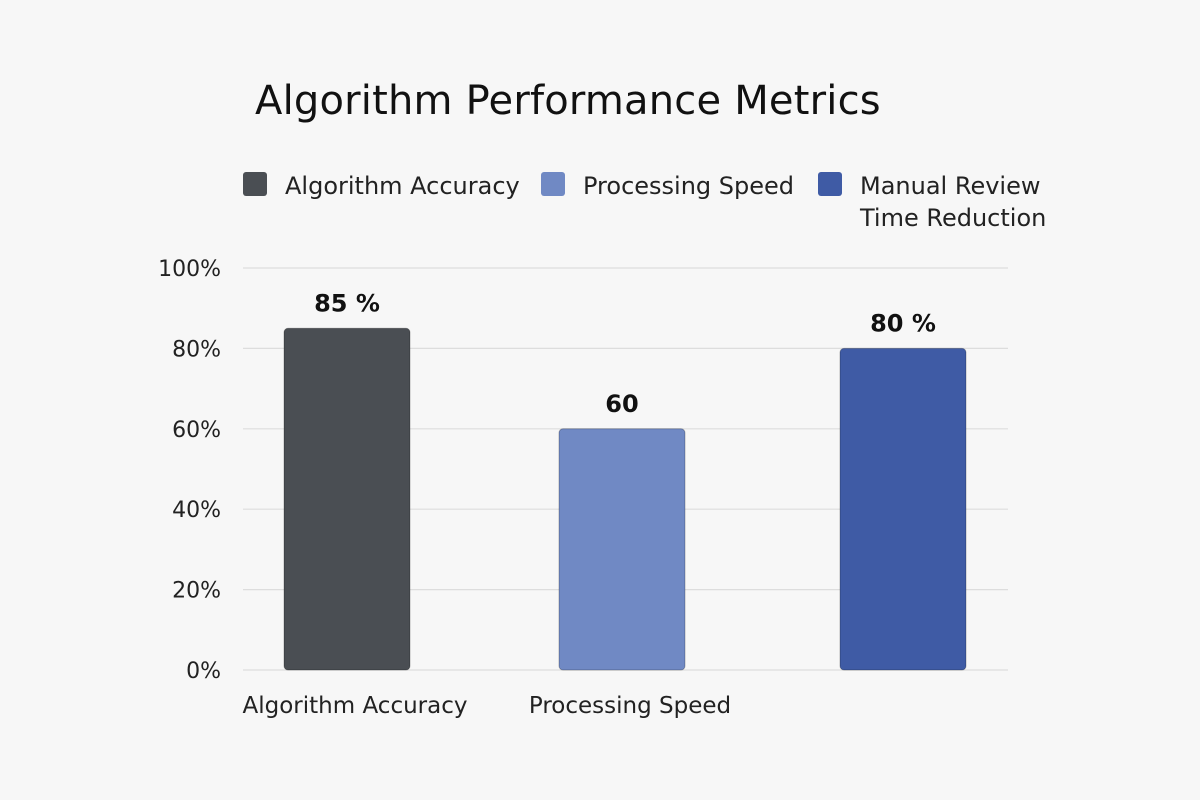  What do you see at coordinates (621, 404) in the screenshot?
I see `data-label: 60` at bounding box center [621, 404].